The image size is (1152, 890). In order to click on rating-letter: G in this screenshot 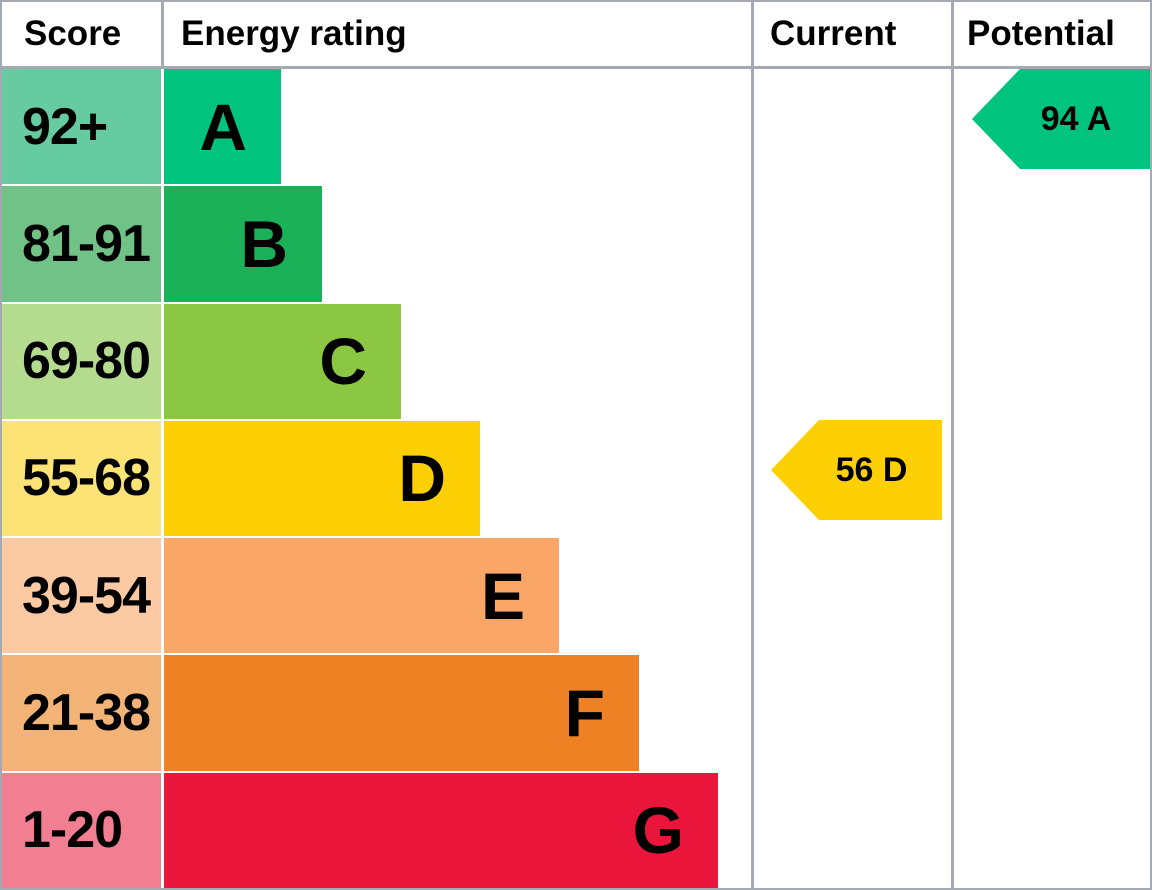, I will do `click(658, 830)`.